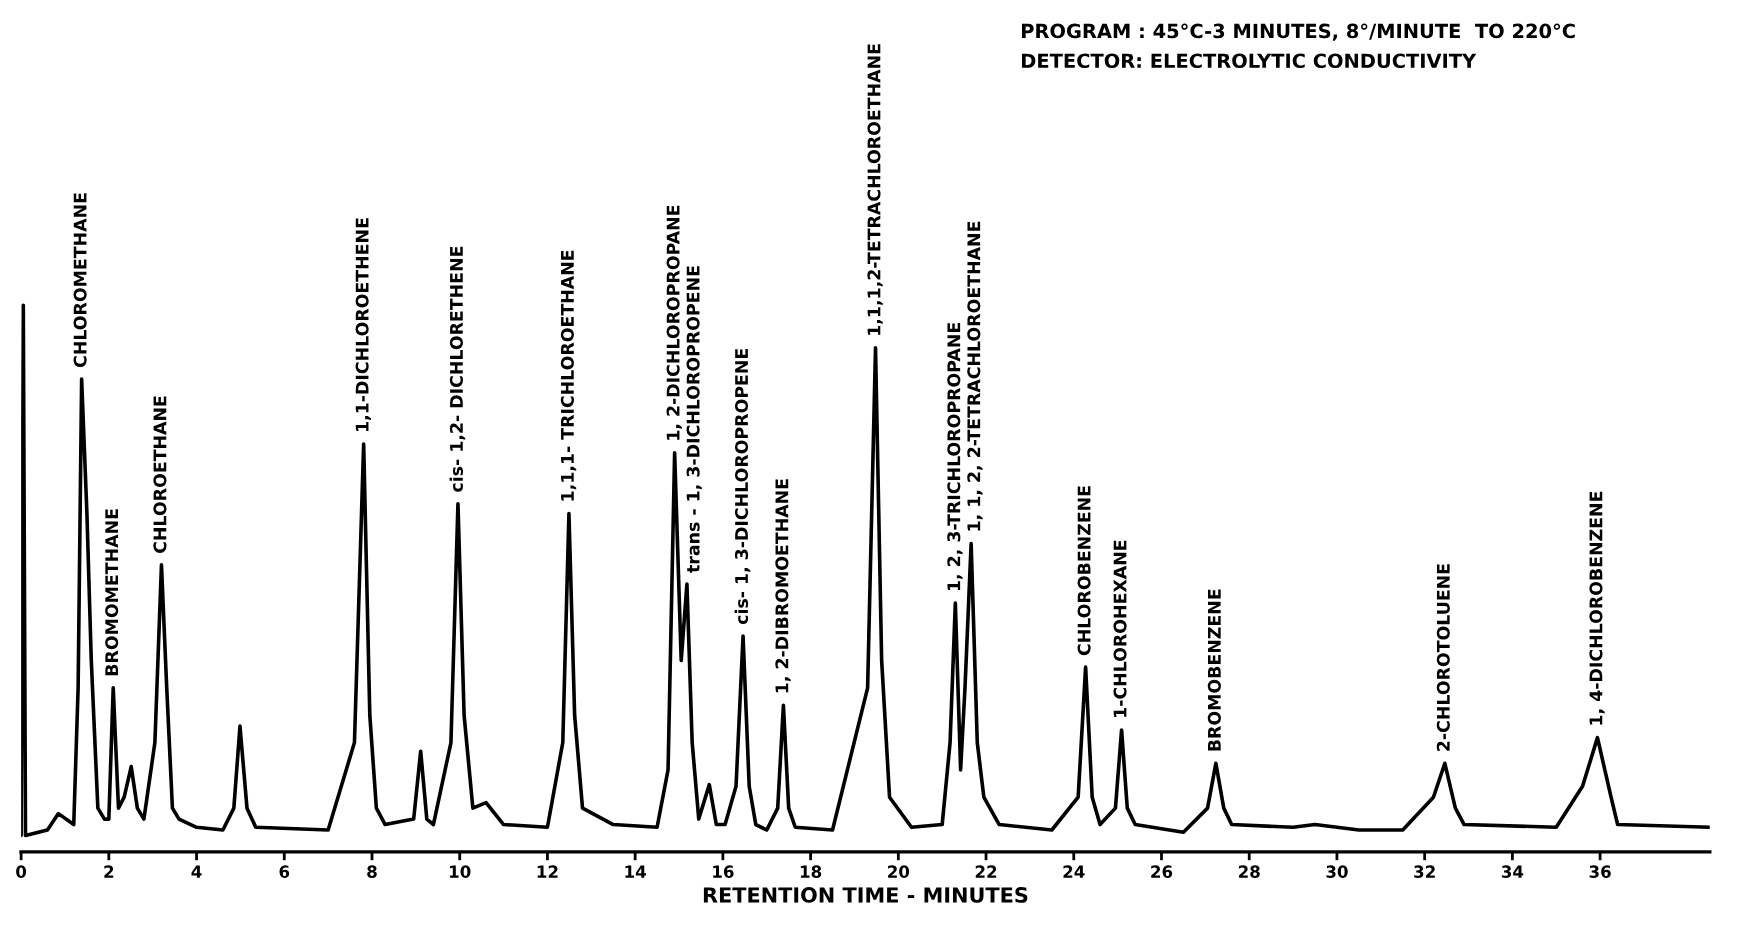  I want to click on annotation: 1, 2-DIBROMOETHANE, so click(783, 586).